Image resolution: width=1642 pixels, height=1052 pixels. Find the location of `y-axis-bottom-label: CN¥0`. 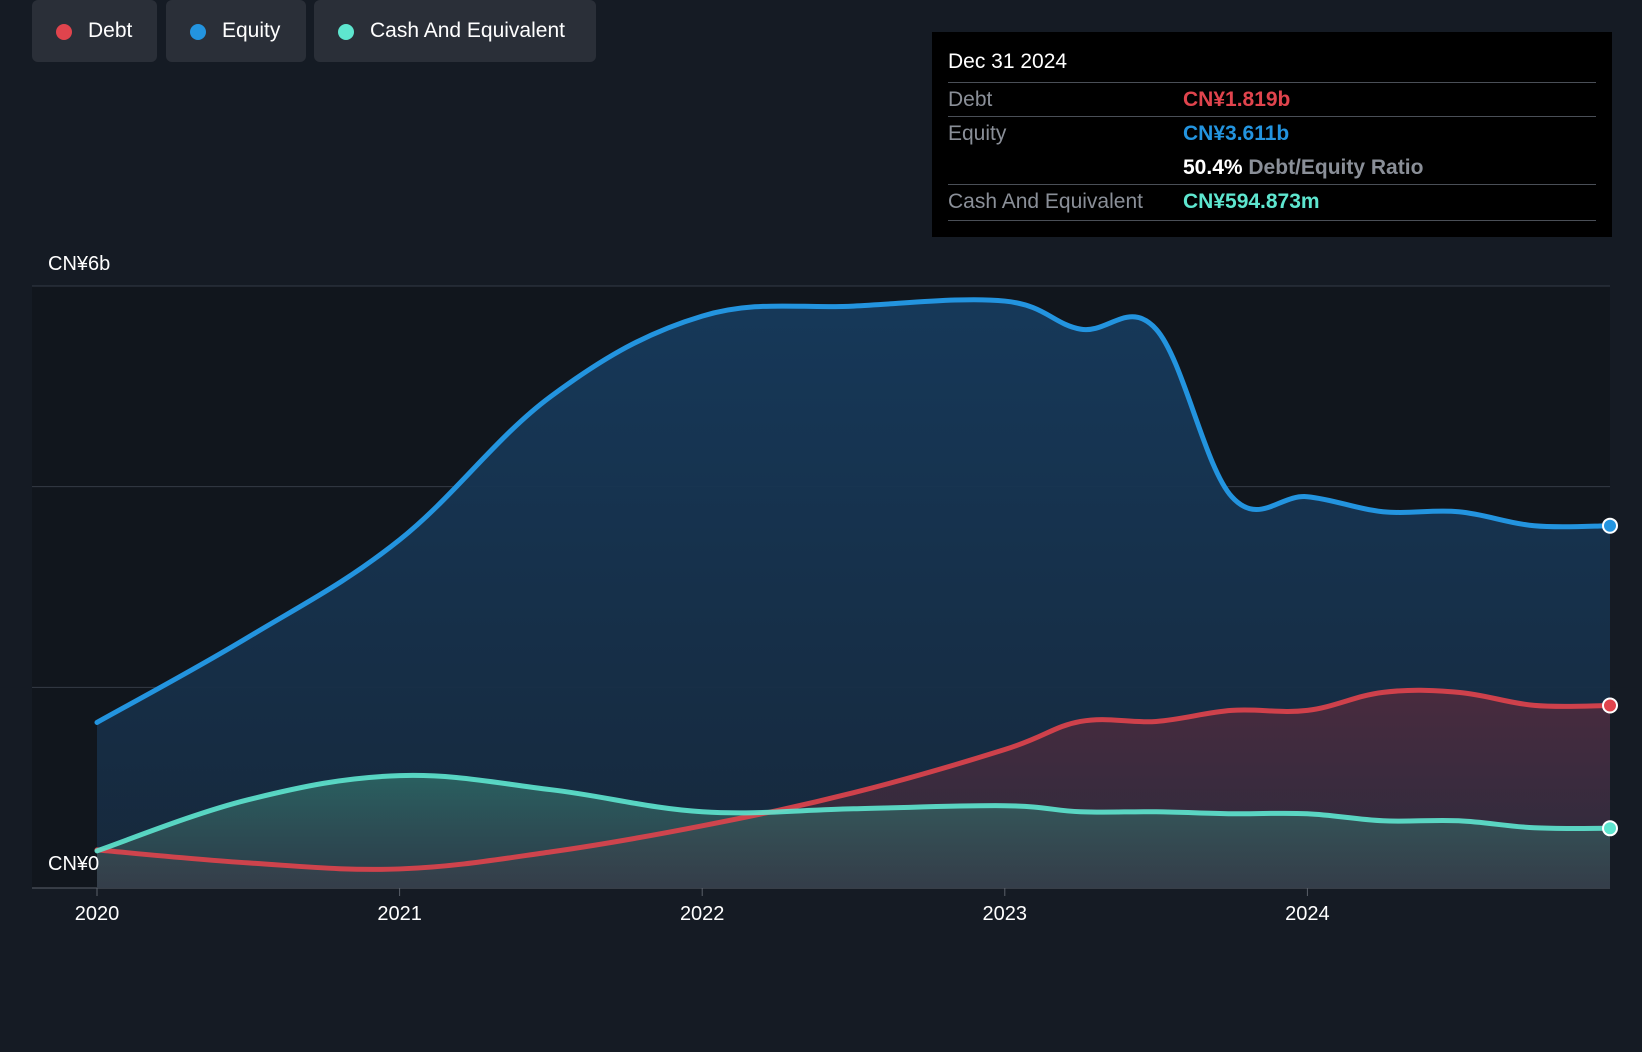

y-axis-bottom-label: CN¥0 is located at coordinates (73, 864).